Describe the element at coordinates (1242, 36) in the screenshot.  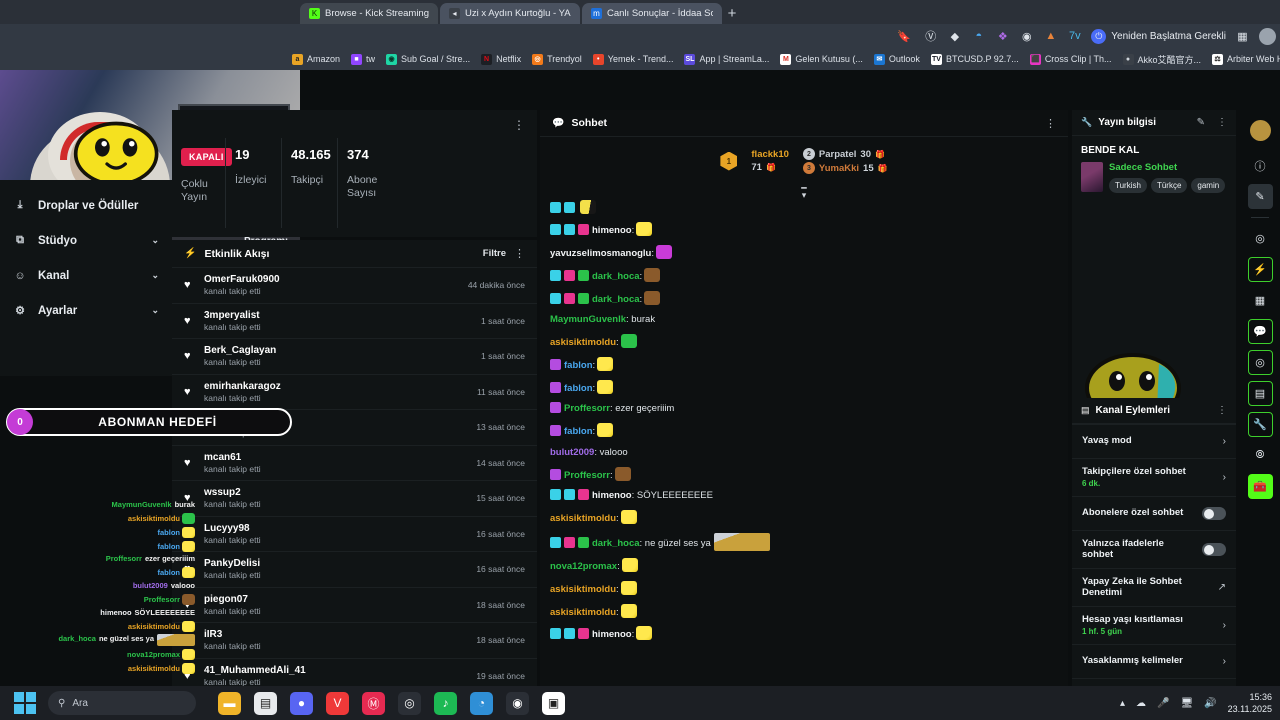
I see `extensions-icon: ▦` at that location.